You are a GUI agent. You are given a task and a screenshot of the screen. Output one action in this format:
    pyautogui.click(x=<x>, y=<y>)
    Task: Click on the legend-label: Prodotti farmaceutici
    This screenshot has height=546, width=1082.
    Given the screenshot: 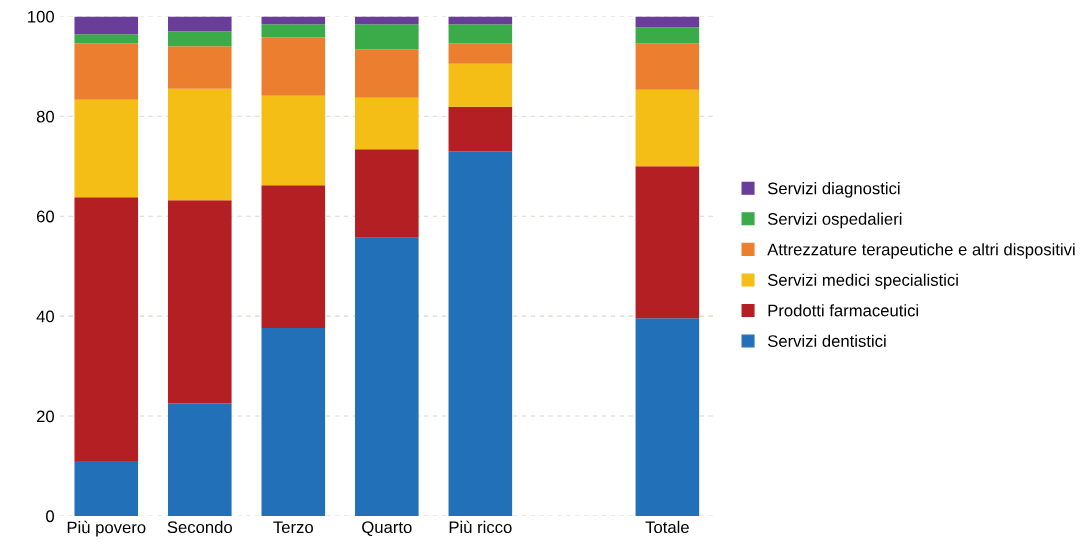 What is the action you would take?
    pyautogui.click(x=843, y=310)
    